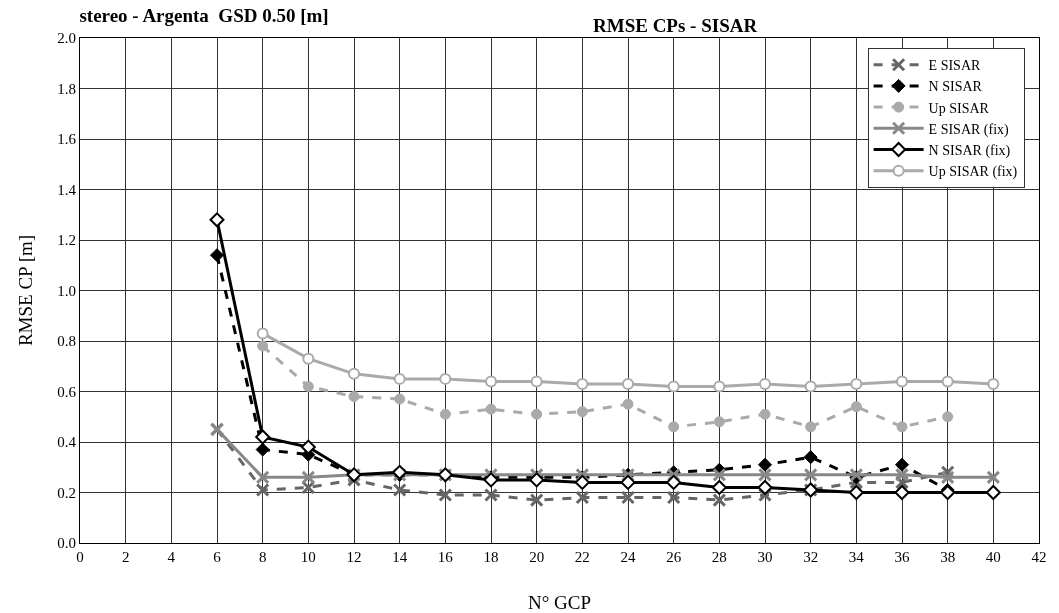 Image resolution: width=1059 pixels, height=613 pixels. Describe the element at coordinates (491, 557) in the screenshot. I see `x-tick-label: 18` at that location.